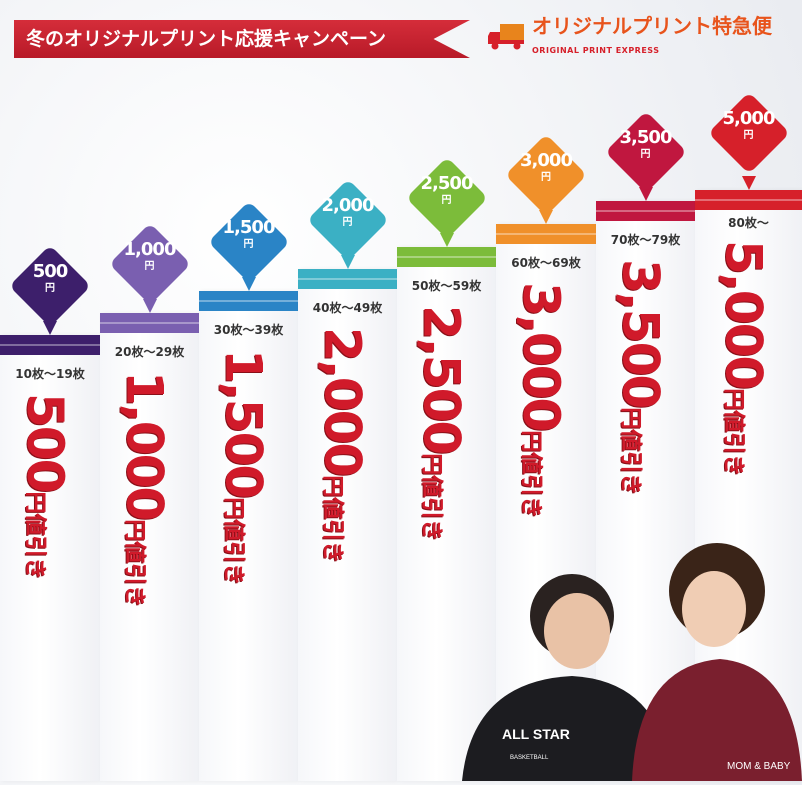  Describe the element at coordinates (50, 374) in the screenshot. I see `tier-range: 10枚～19枚` at that location.